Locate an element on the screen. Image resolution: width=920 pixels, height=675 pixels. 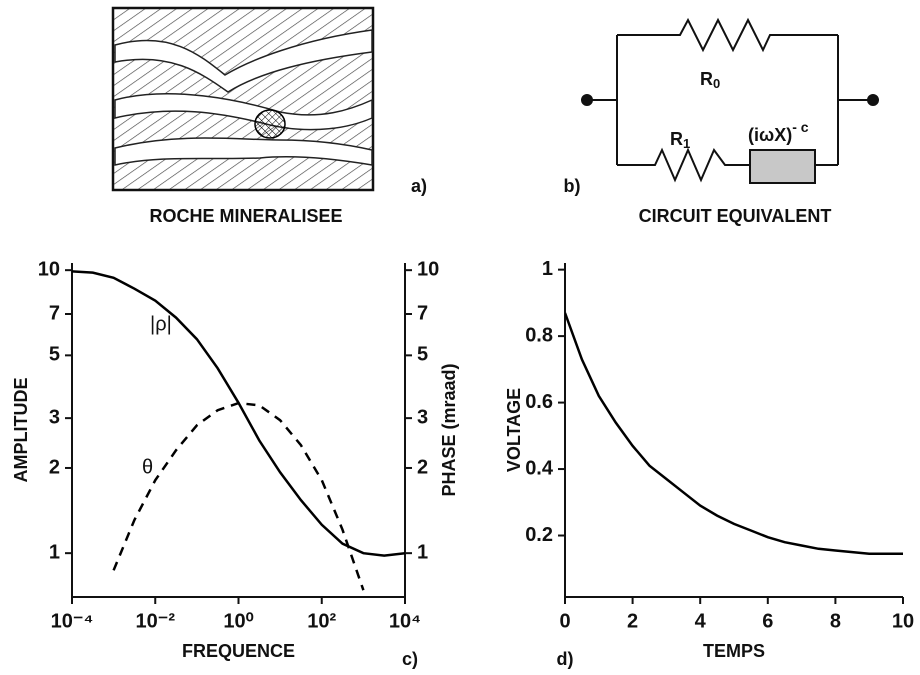
y2-tick-label: 1 is located at coordinates (422, 552).